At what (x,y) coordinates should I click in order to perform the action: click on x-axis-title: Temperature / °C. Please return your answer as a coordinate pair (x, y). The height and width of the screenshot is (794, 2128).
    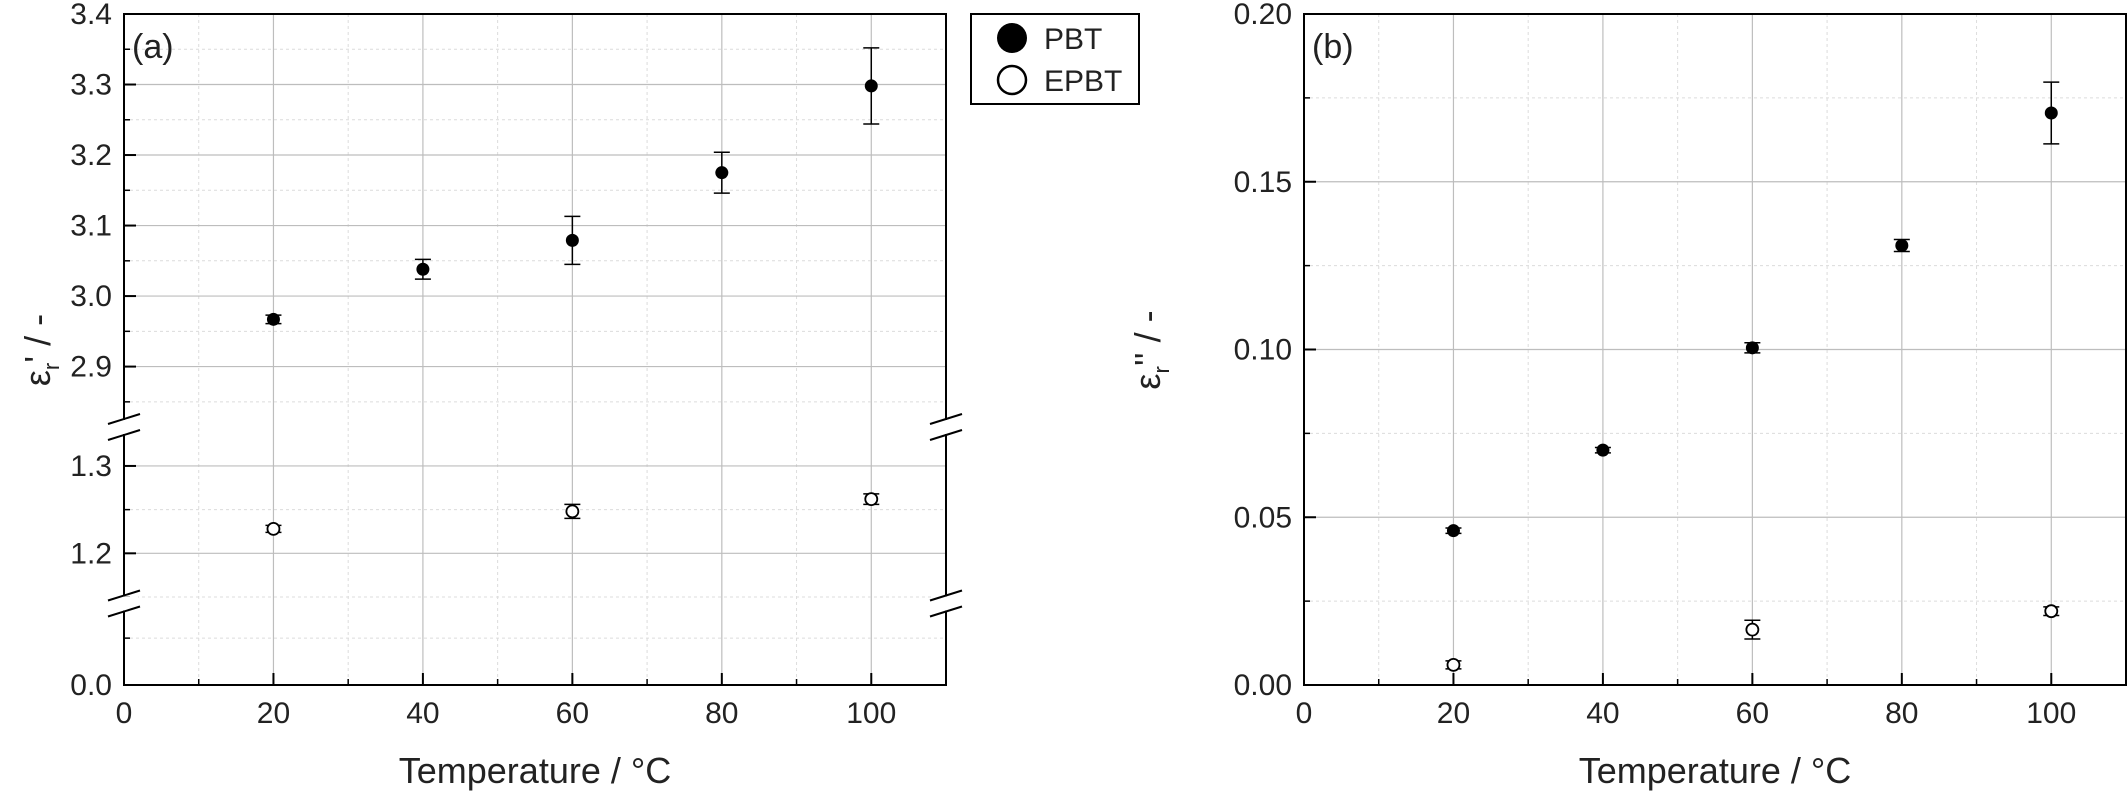
    Looking at the image, I should click on (535, 770).